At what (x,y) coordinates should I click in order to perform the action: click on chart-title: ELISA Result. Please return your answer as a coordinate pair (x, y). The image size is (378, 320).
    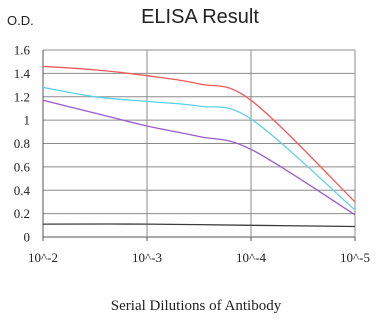
    Looking at the image, I should click on (200, 17).